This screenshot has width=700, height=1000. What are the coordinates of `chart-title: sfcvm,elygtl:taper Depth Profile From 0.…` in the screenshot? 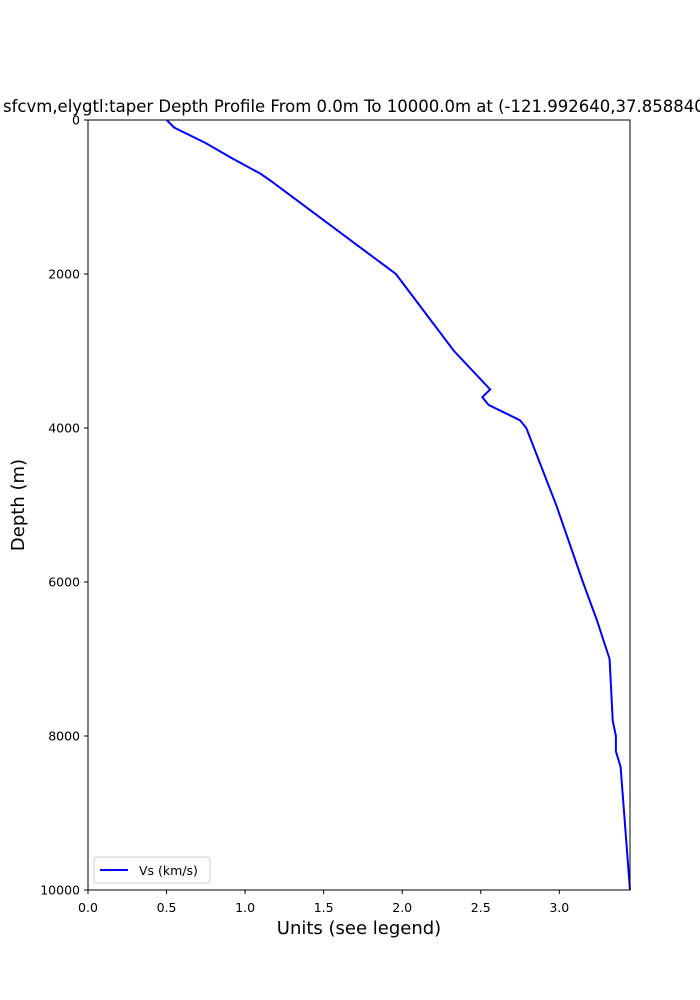 It's located at (351, 106).